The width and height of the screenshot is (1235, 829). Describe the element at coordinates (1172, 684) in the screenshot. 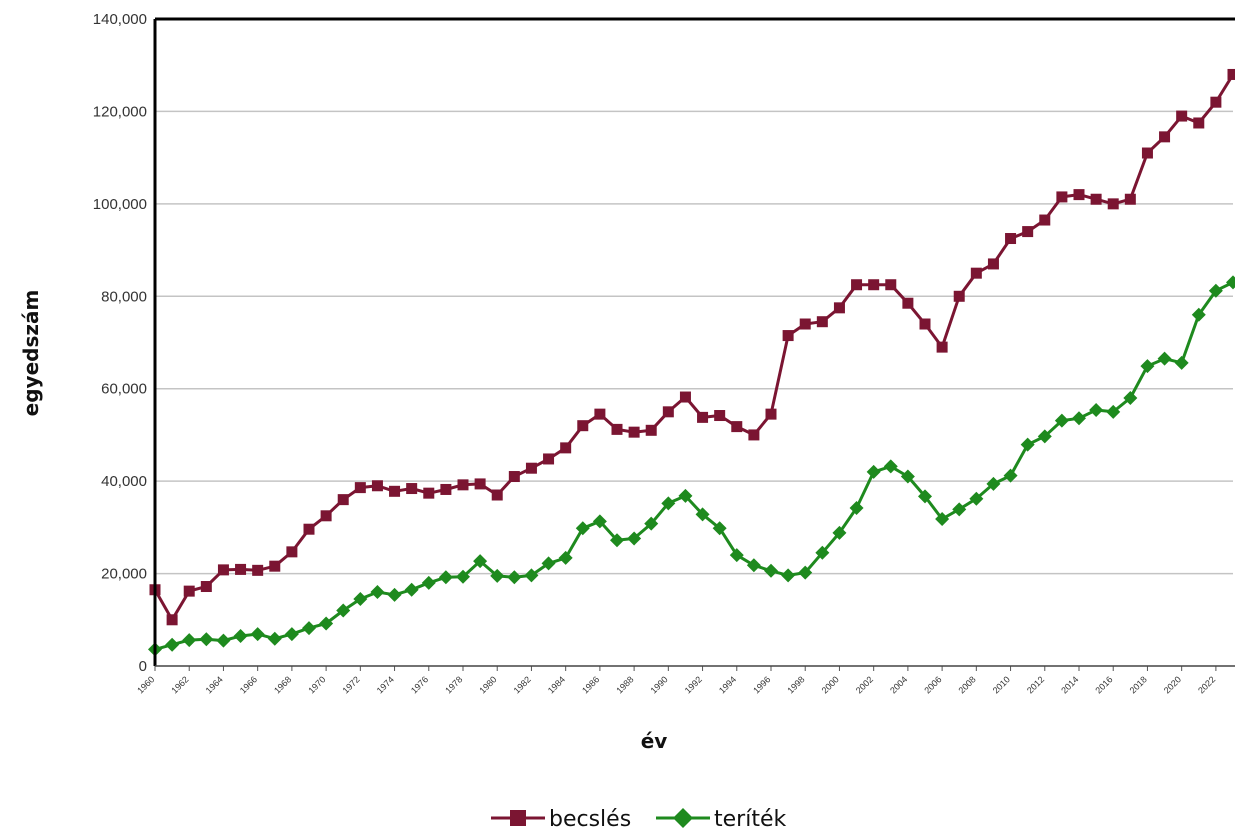

I see `x-tick-label: 2020` at that location.